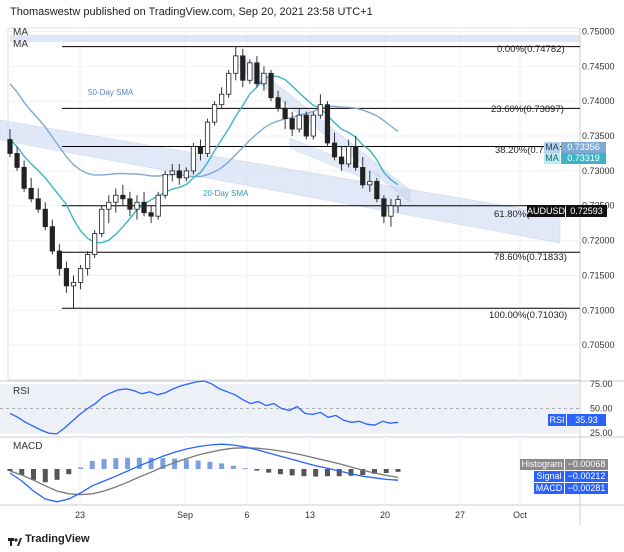 The image size is (624, 552). I want to click on ma-label-2: MA, so click(20, 44).